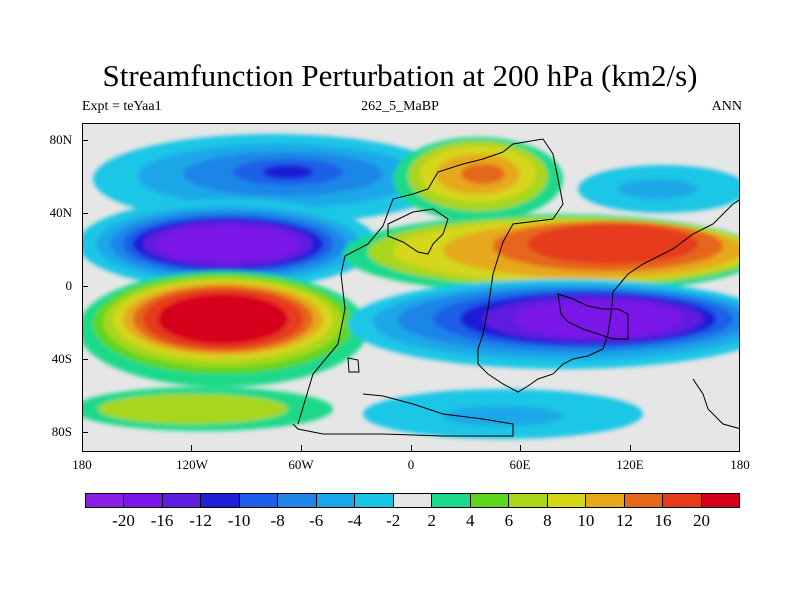 The height and width of the screenshot is (600, 800). Describe the element at coordinates (200, 520) in the screenshot. I see `colorbar-label: -12` at that location.